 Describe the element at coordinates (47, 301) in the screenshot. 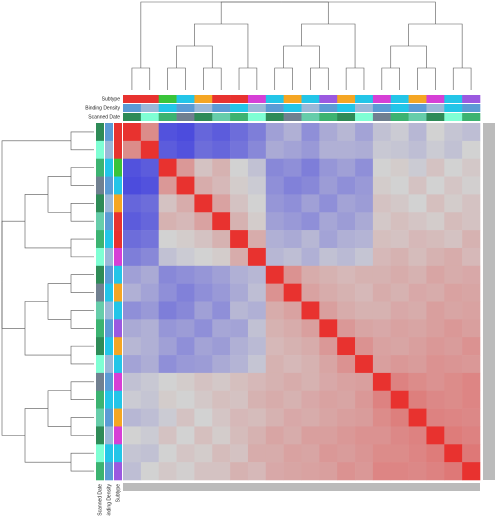

I see `left-dendrogram` at that location.